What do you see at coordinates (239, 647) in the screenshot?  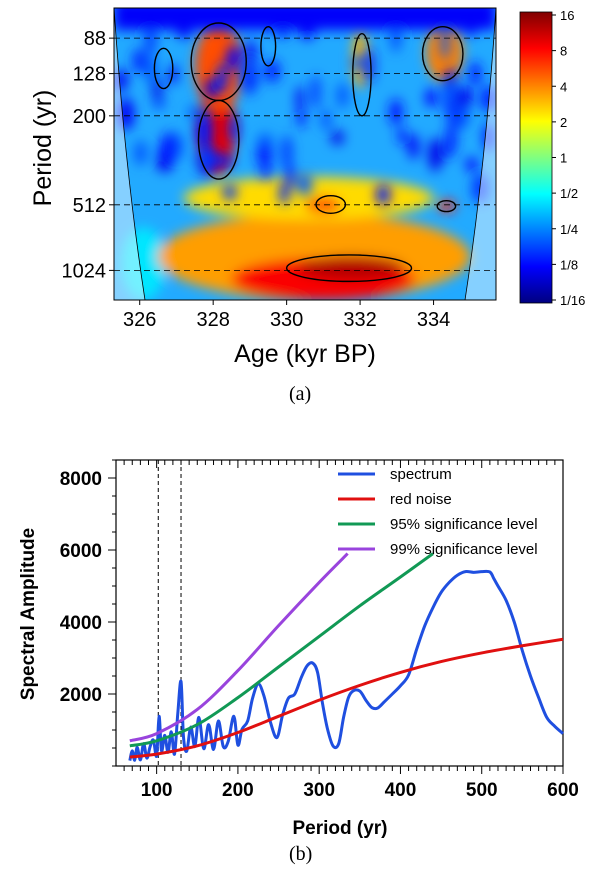 I see `series-line-99-significance-level` at bounding box center [239, 647].